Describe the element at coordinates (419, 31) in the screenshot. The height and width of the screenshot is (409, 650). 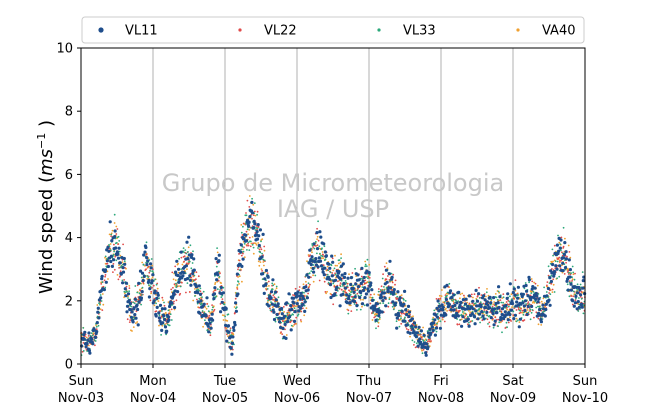
I see `legend-label: VL33` at that location.